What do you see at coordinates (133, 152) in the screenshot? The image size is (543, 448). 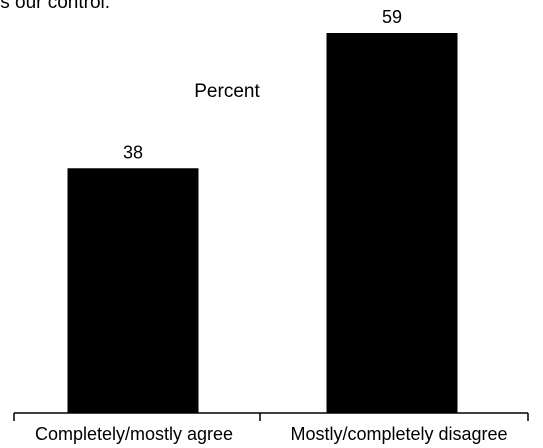 I see `data-label-agree: 38` at bounding box center [133, 152].